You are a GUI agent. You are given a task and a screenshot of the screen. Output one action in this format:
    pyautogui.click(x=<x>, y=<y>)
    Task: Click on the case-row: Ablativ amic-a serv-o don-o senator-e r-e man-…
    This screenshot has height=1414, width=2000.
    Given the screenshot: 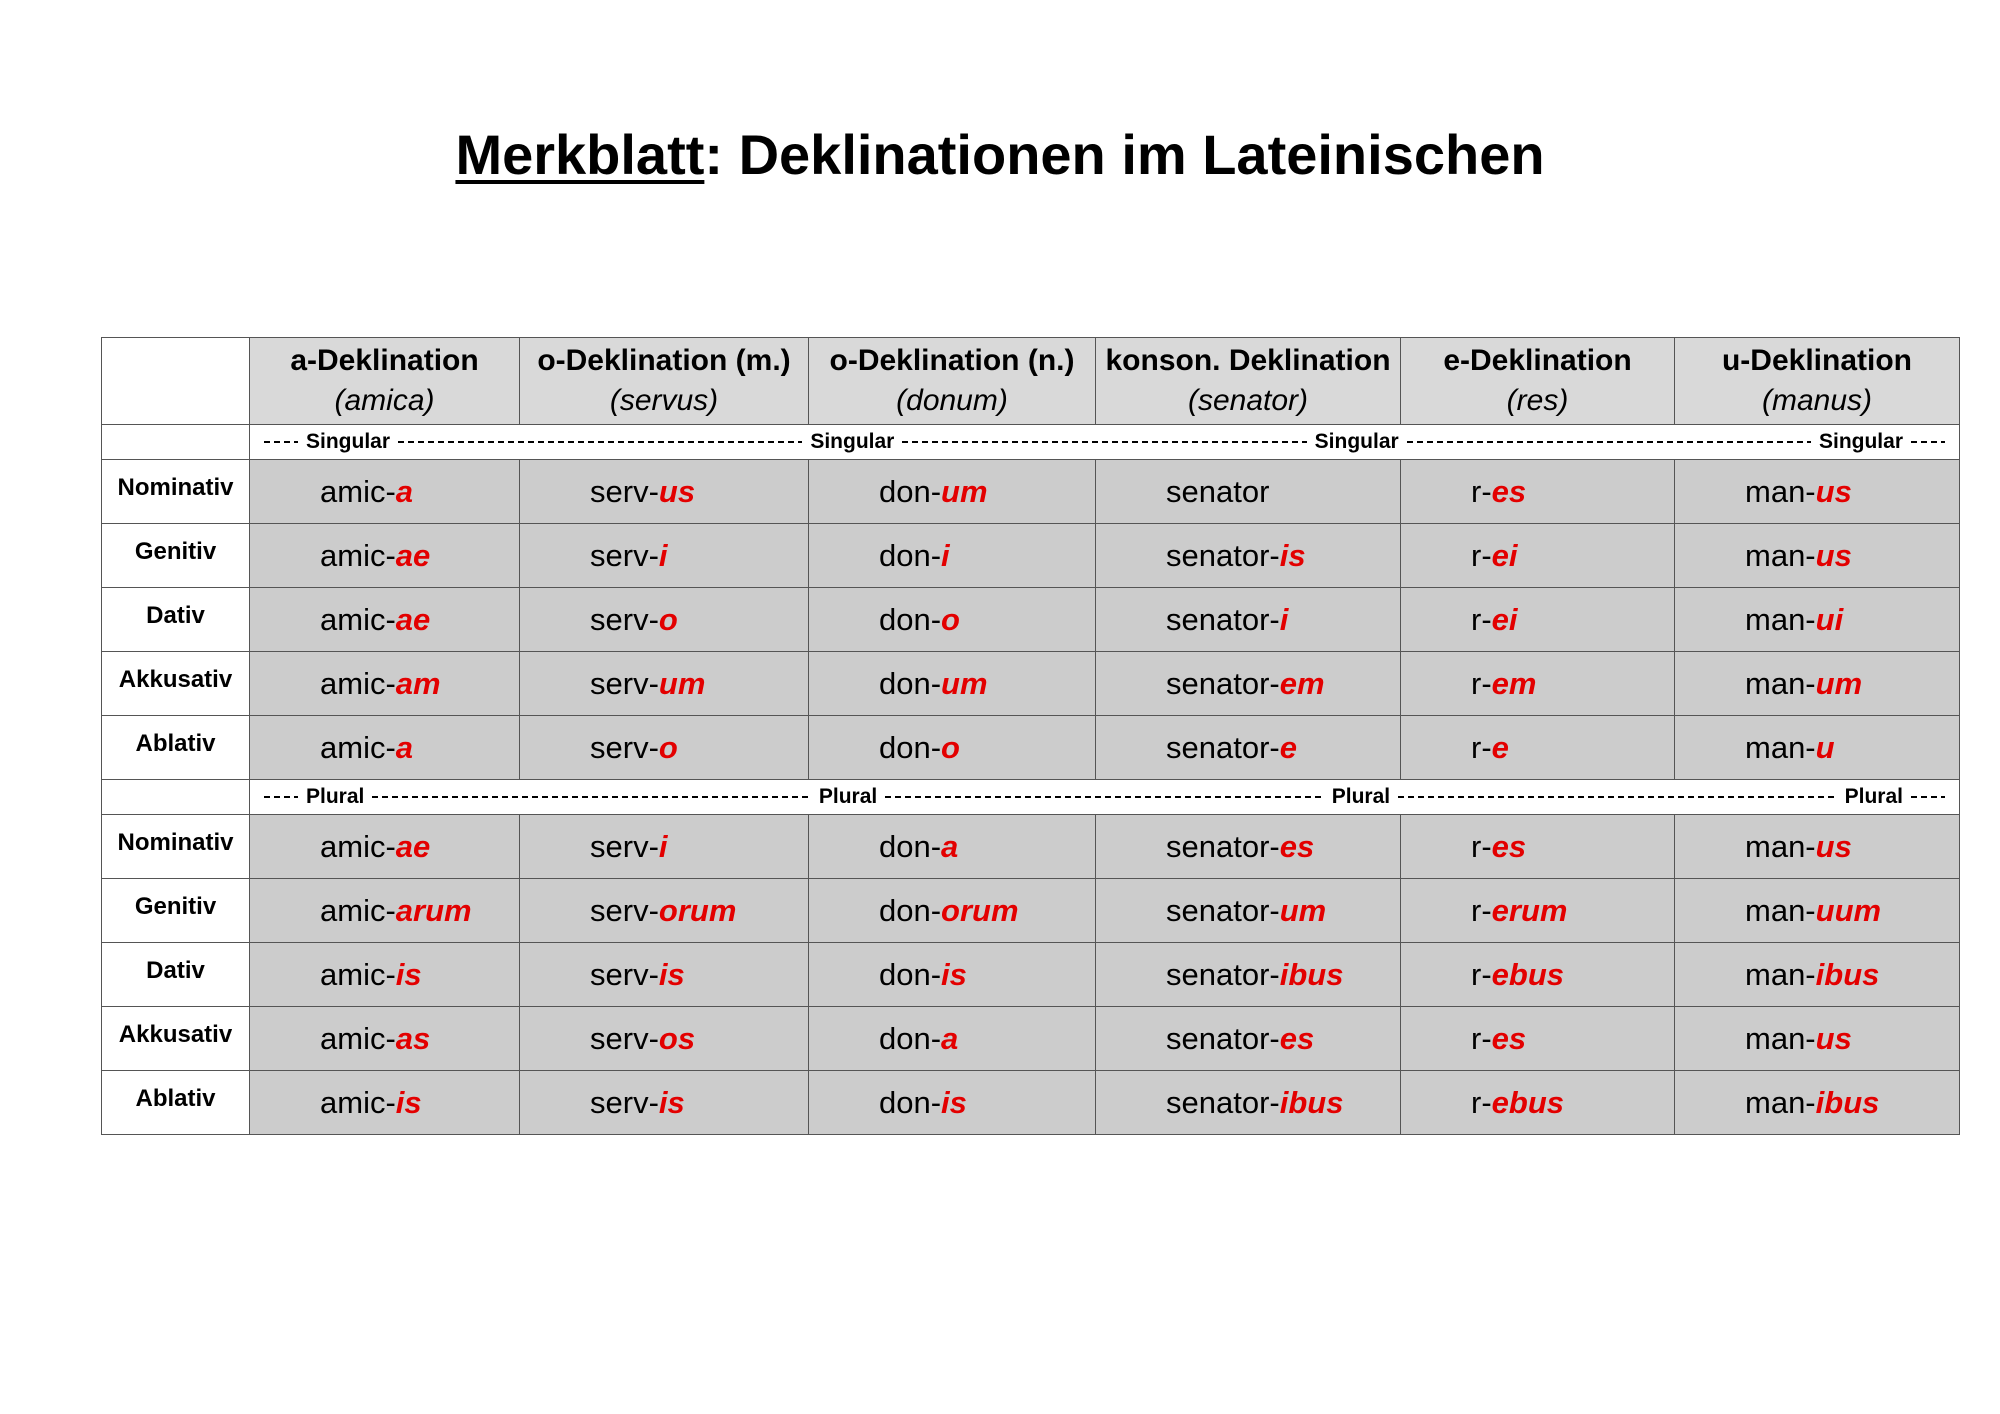 What is the action you would take?
    pyautogui.click(x=1030, y=747)
    